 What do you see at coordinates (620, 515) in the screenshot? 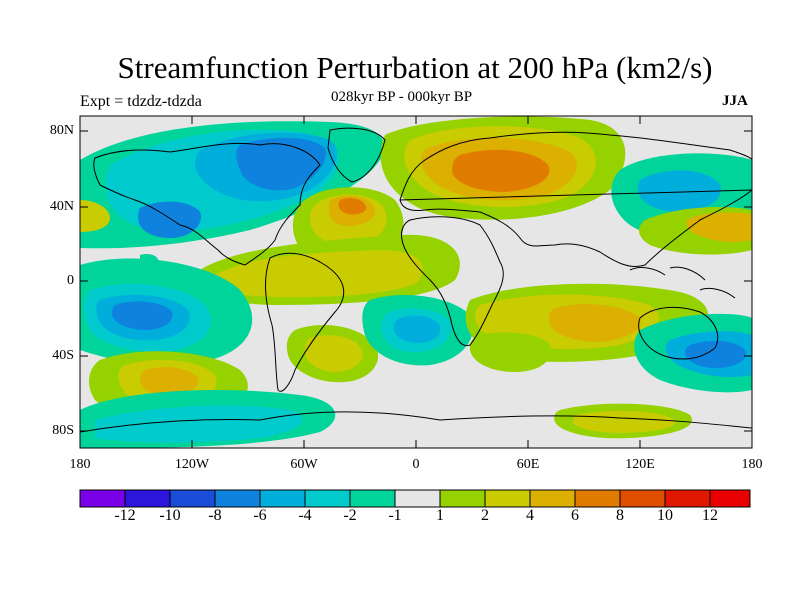
I see `colorbar-label: 8` at bounding box center [620, 515].